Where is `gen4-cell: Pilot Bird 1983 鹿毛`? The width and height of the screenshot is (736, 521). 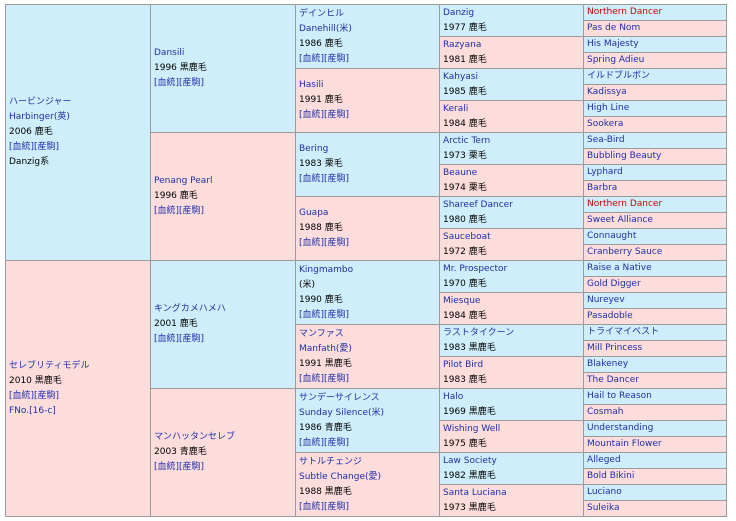 gen4-cell: Pilot Bird 1983 鹿毛 is located at coordinates (511, 372).